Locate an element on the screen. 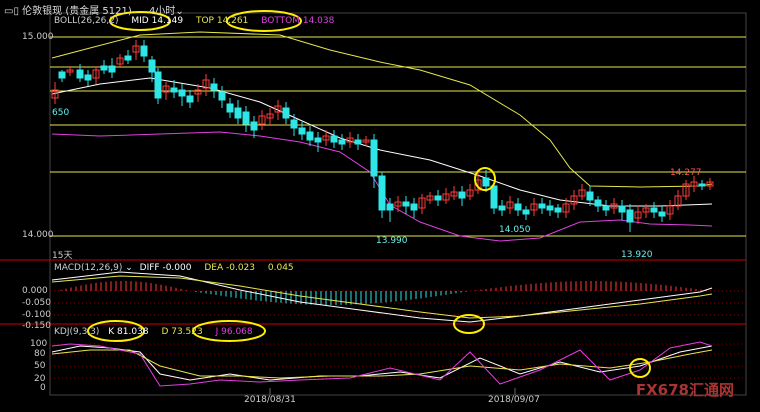 This screenshot has height=412, width=760. low-annotation-a: 13.990 is located at coordinates (392, 241).